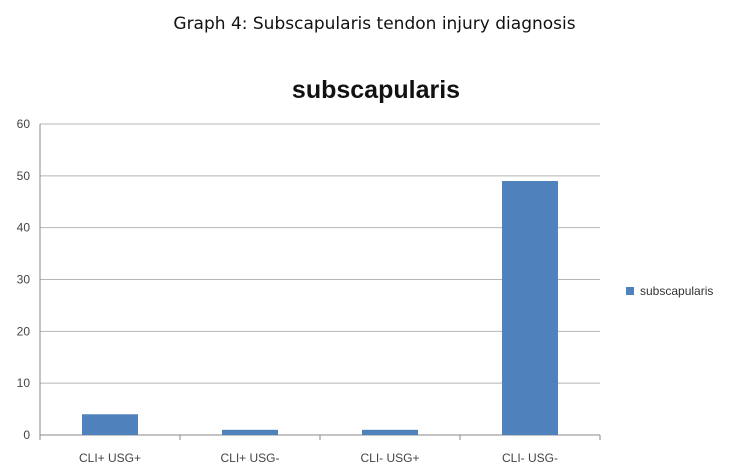 The height and width of the screenshot is (475, 745). What do you see at coordinates (110, 458) in the screenshot?
I see `x-tick-label: CLI+ USG+` at bounding box center [110, 458].